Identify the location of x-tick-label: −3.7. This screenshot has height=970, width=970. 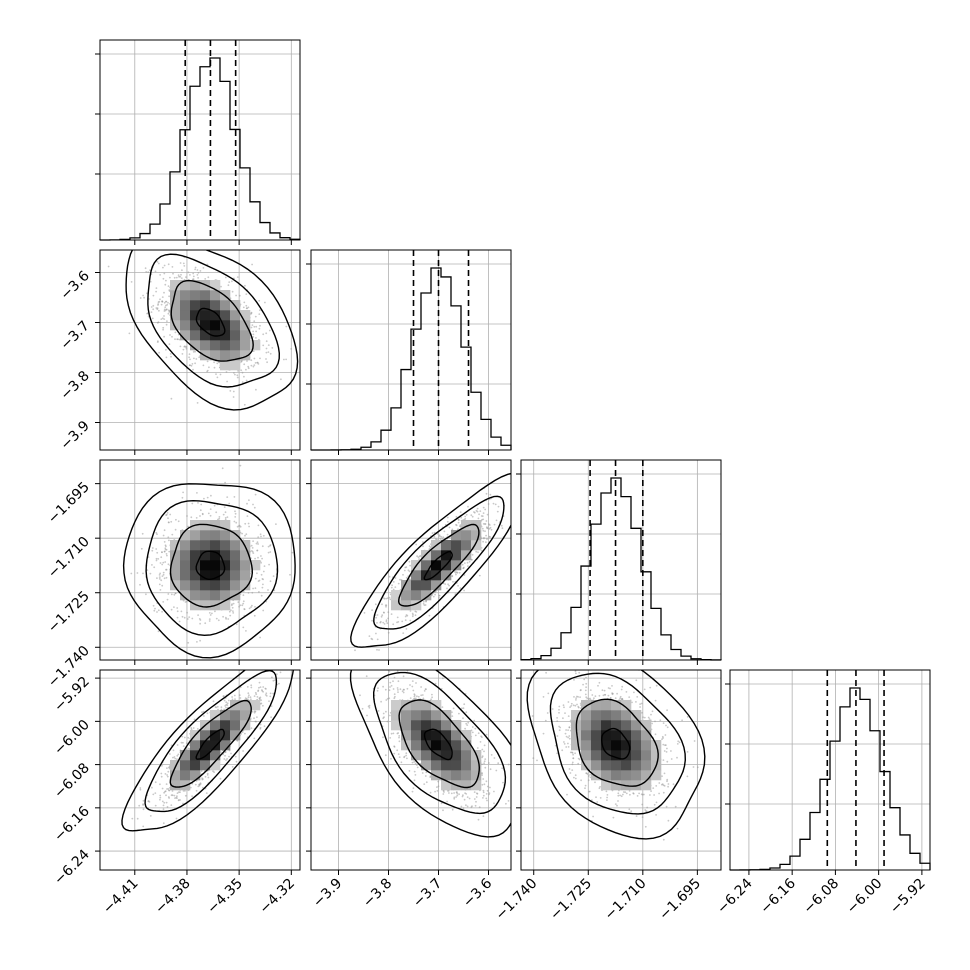
(427, 893).